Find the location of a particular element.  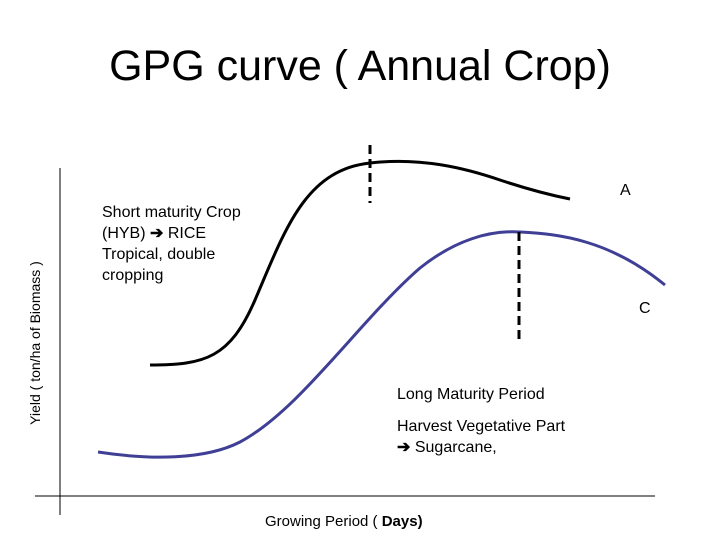

short-maturity-line-2-prefix: (HYB) is located at coordinates (126, 233).